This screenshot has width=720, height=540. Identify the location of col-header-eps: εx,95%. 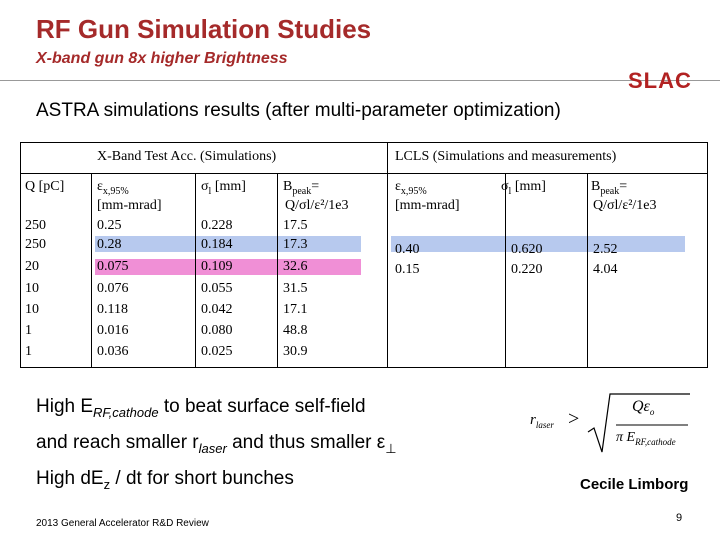
(113, 188).